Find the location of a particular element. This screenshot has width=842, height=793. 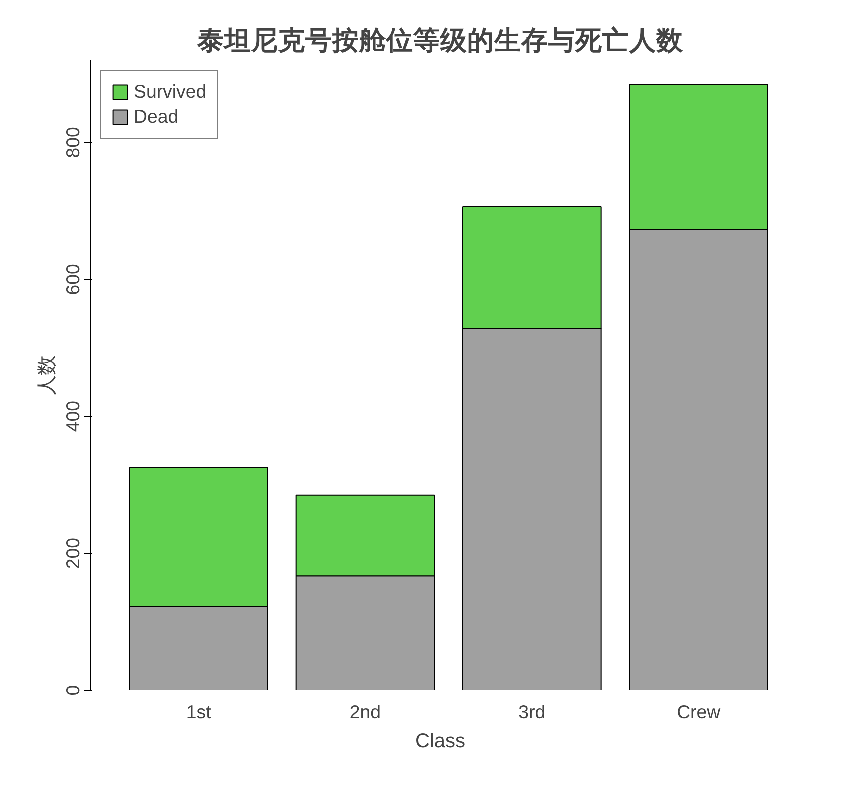

y-tick-label: 400 is located at coordinates (73, 416).